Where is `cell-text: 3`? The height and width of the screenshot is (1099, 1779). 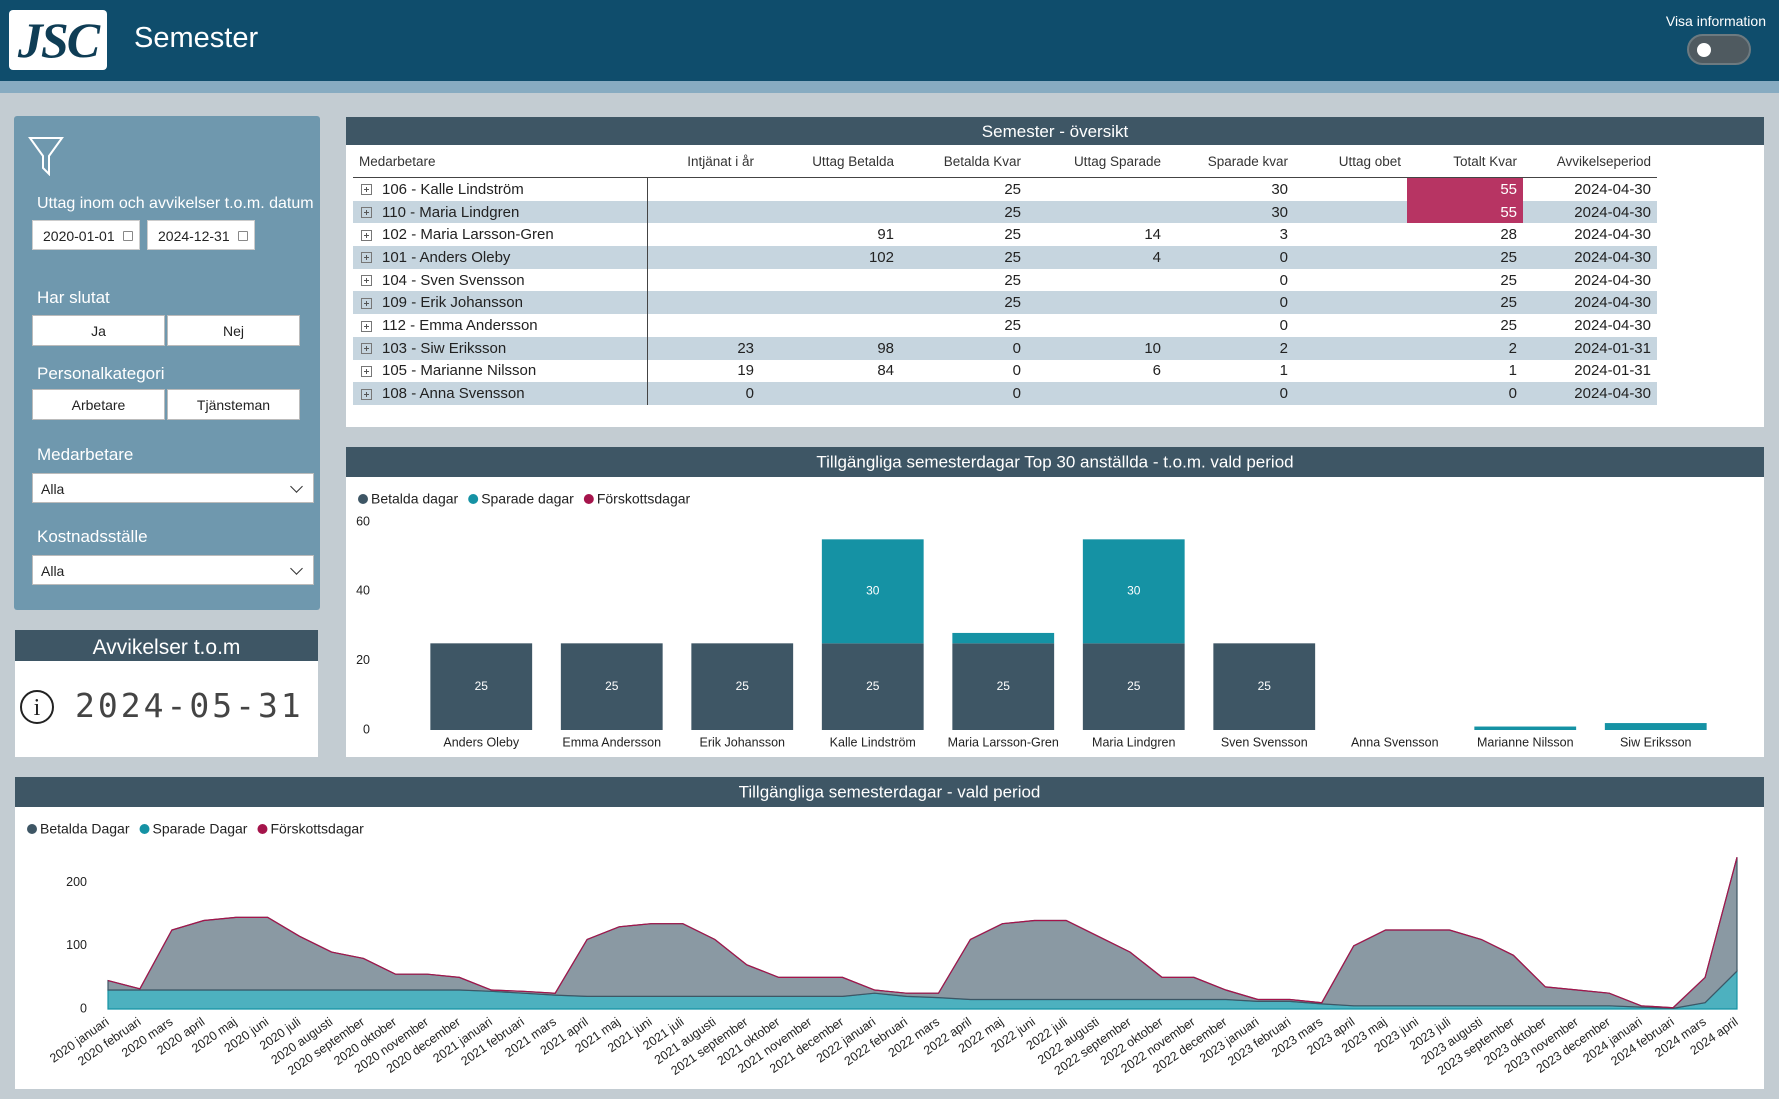
cell-text: 3 is located at coordinates (1283, 235).